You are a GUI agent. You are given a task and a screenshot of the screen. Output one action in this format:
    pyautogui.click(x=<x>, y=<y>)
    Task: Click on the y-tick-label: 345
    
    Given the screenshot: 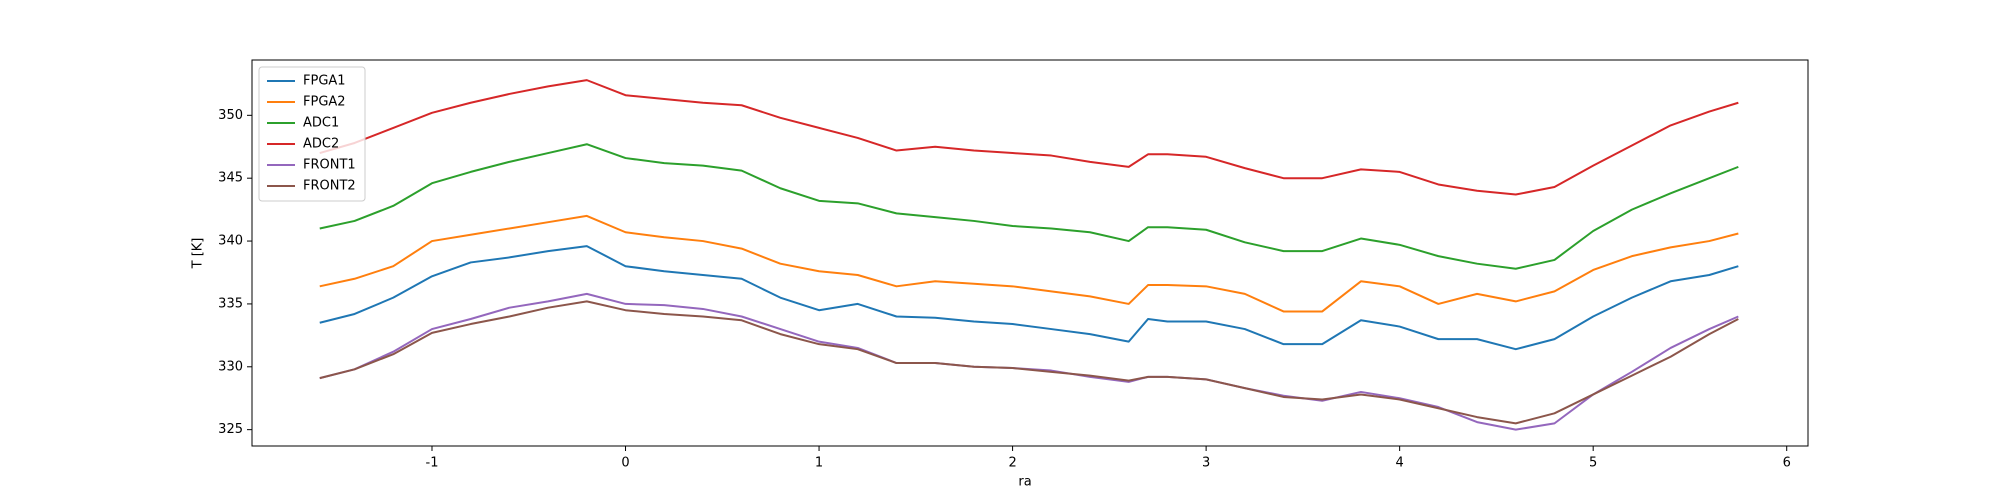 What is the action you would take?
    pyautogui.click(x=230, y=178)
    